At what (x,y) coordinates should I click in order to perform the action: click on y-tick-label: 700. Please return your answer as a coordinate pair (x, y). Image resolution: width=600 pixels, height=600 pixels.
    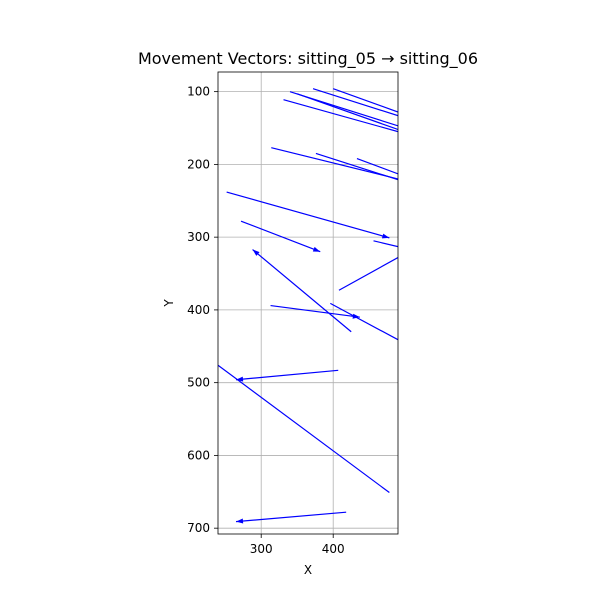
    Looking at the image, I should click on (198, 528).